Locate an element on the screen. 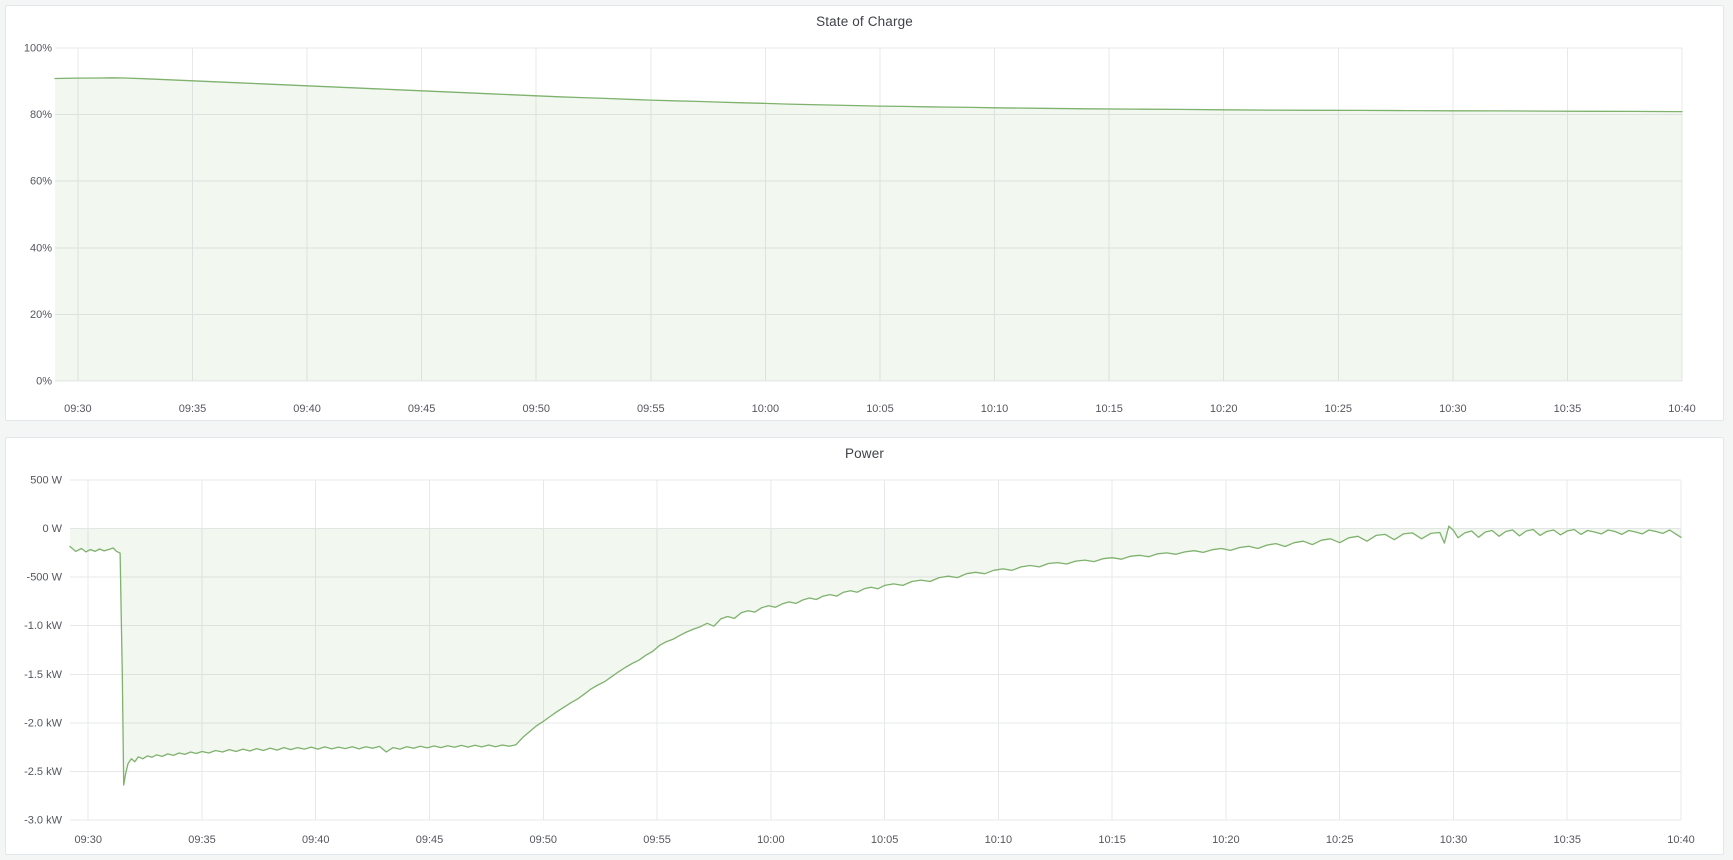 This screenshot has width=1733, height=860. y-axis-tick-label: -1.5 kW is located at coordinates (43, 675).